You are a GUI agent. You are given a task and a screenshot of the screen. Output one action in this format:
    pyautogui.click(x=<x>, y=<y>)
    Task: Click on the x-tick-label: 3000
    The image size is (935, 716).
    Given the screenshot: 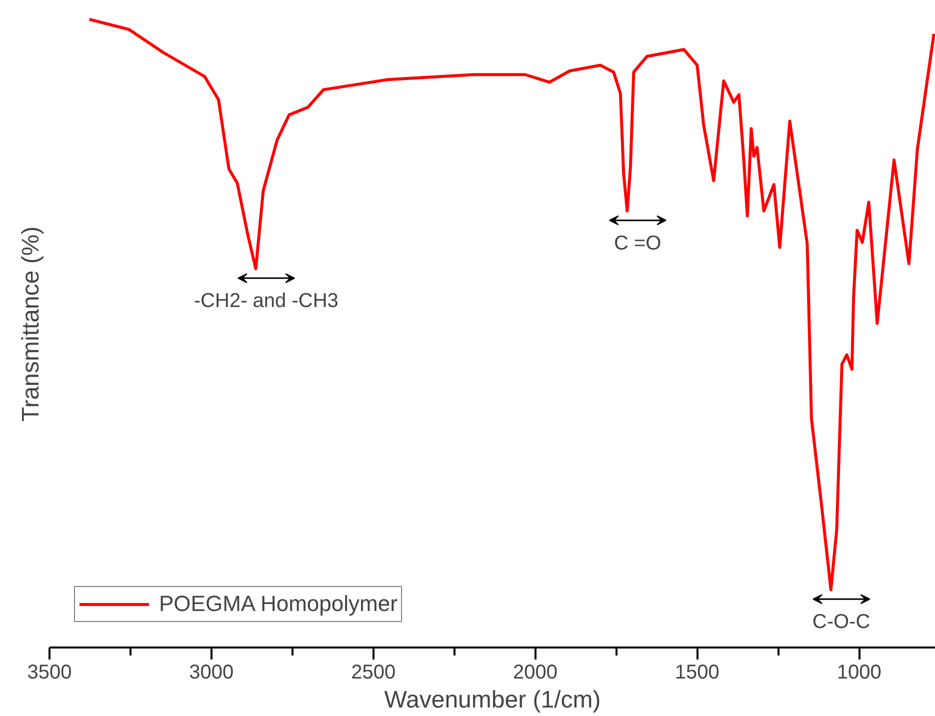 What is the action you would take?
    pyautogui.click(x=211, y=673)
    